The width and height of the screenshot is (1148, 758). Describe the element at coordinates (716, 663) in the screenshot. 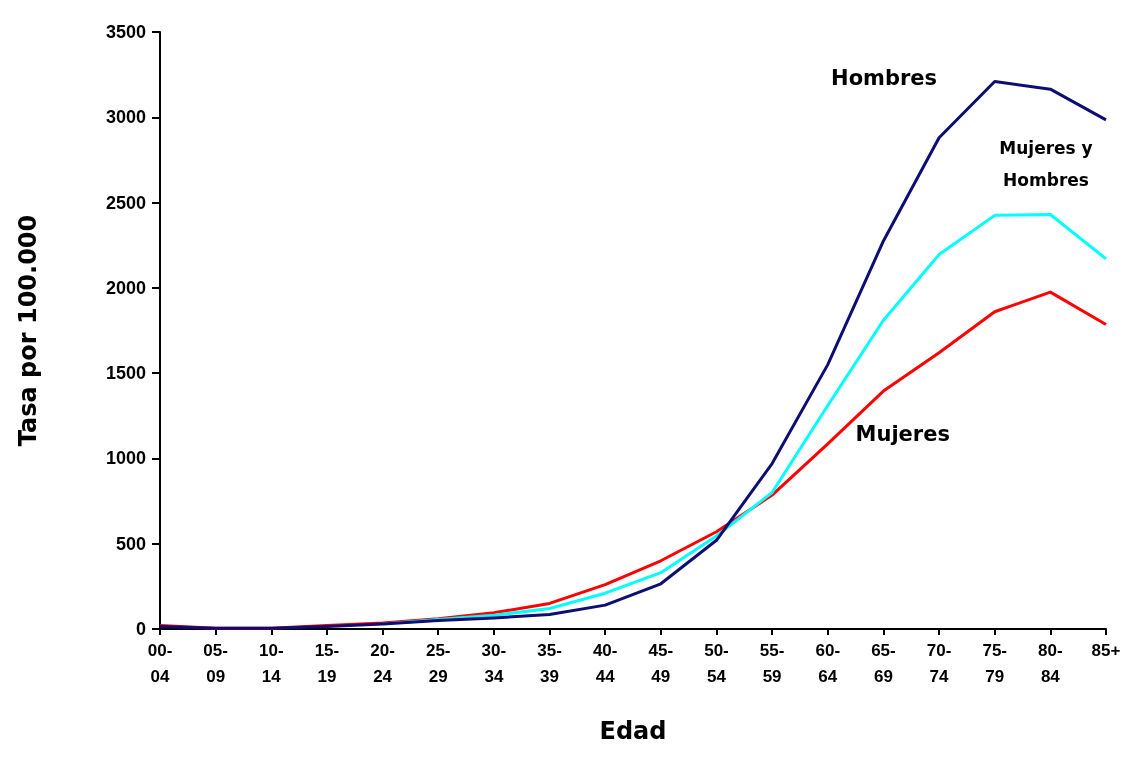

I see `x-tick-label: 50-54` at that location.